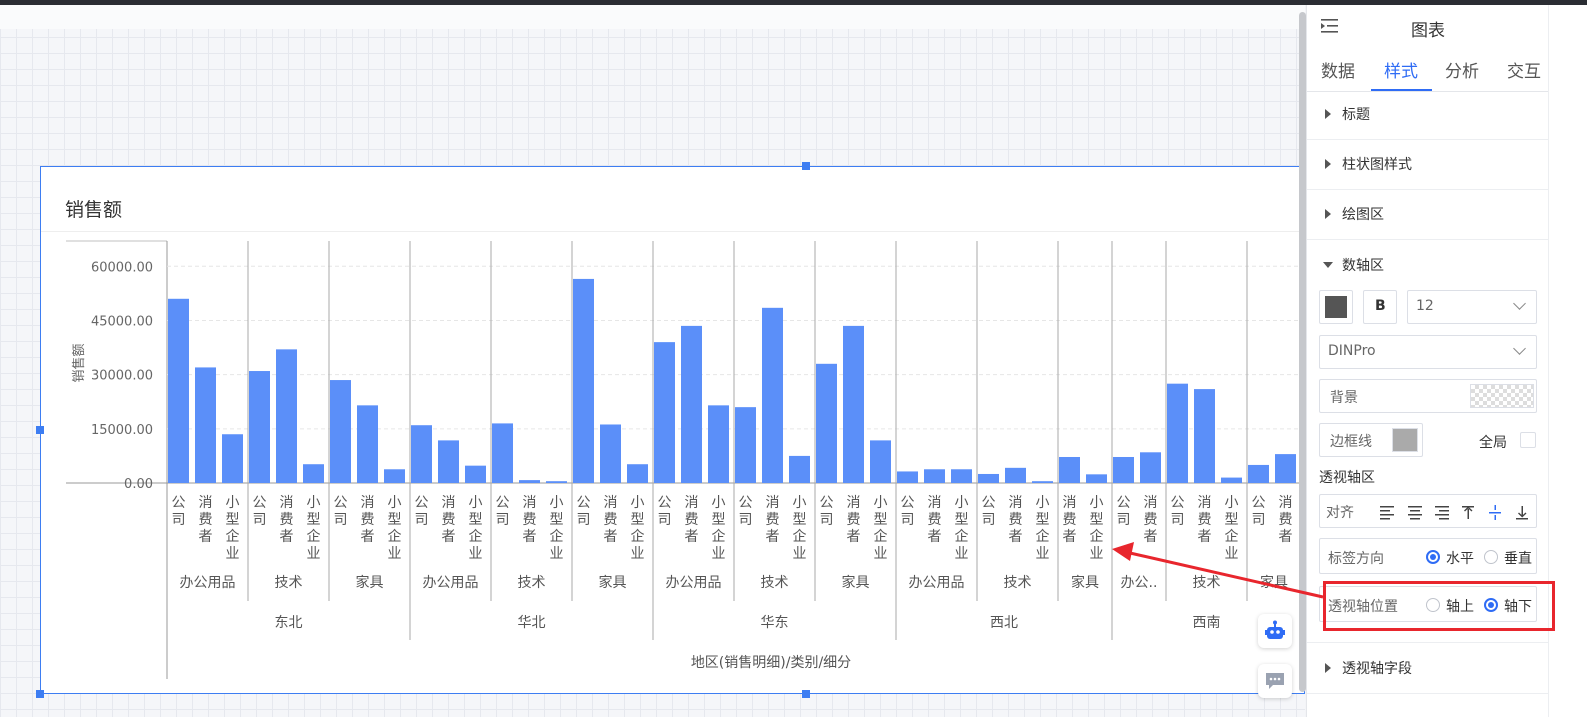 The image size is (1587, 717). I want to click on font-color-swatch, so click(1336, 307).